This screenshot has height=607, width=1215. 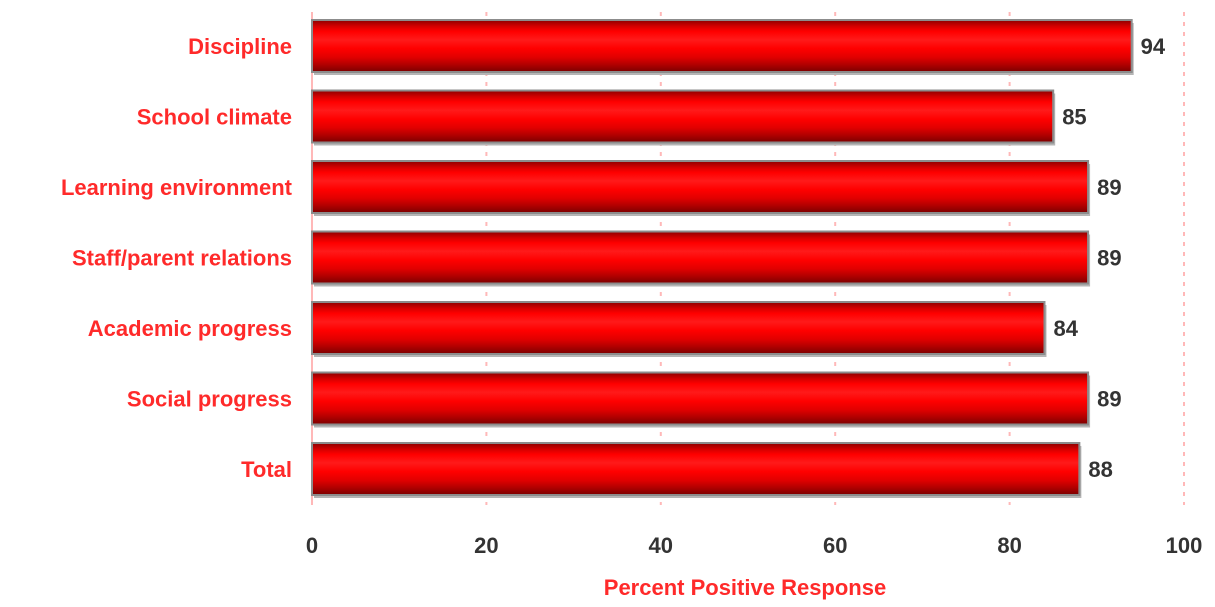 What do you see at coordinates (754, 545) in the screenshot?
I see `x-tick-labels: 0 20 40 60 80 100` at bounding box center [754, 545].